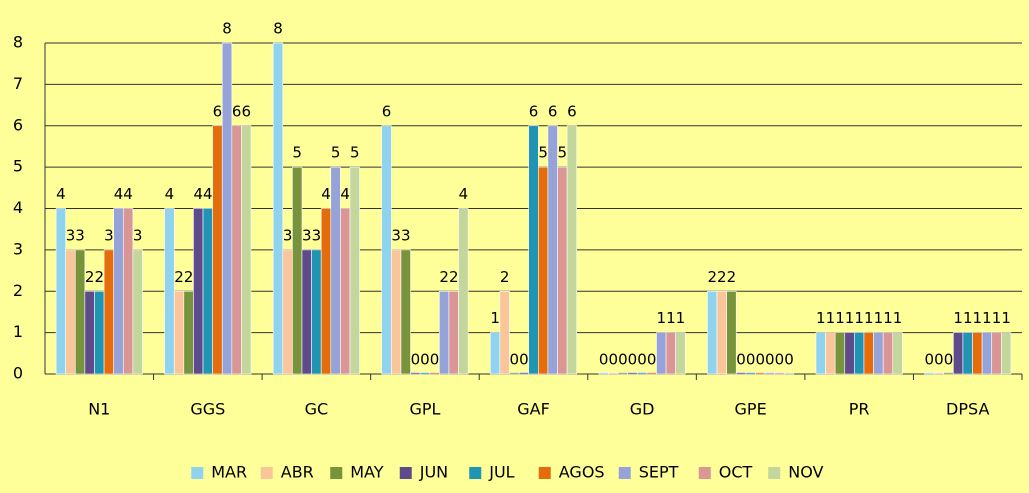 This screenshot has width=1029, height=493. What do you see at coordinates (18, 124) in the screenshot?
I see `y-tick-label: 6` at bounding box center [18, 124].